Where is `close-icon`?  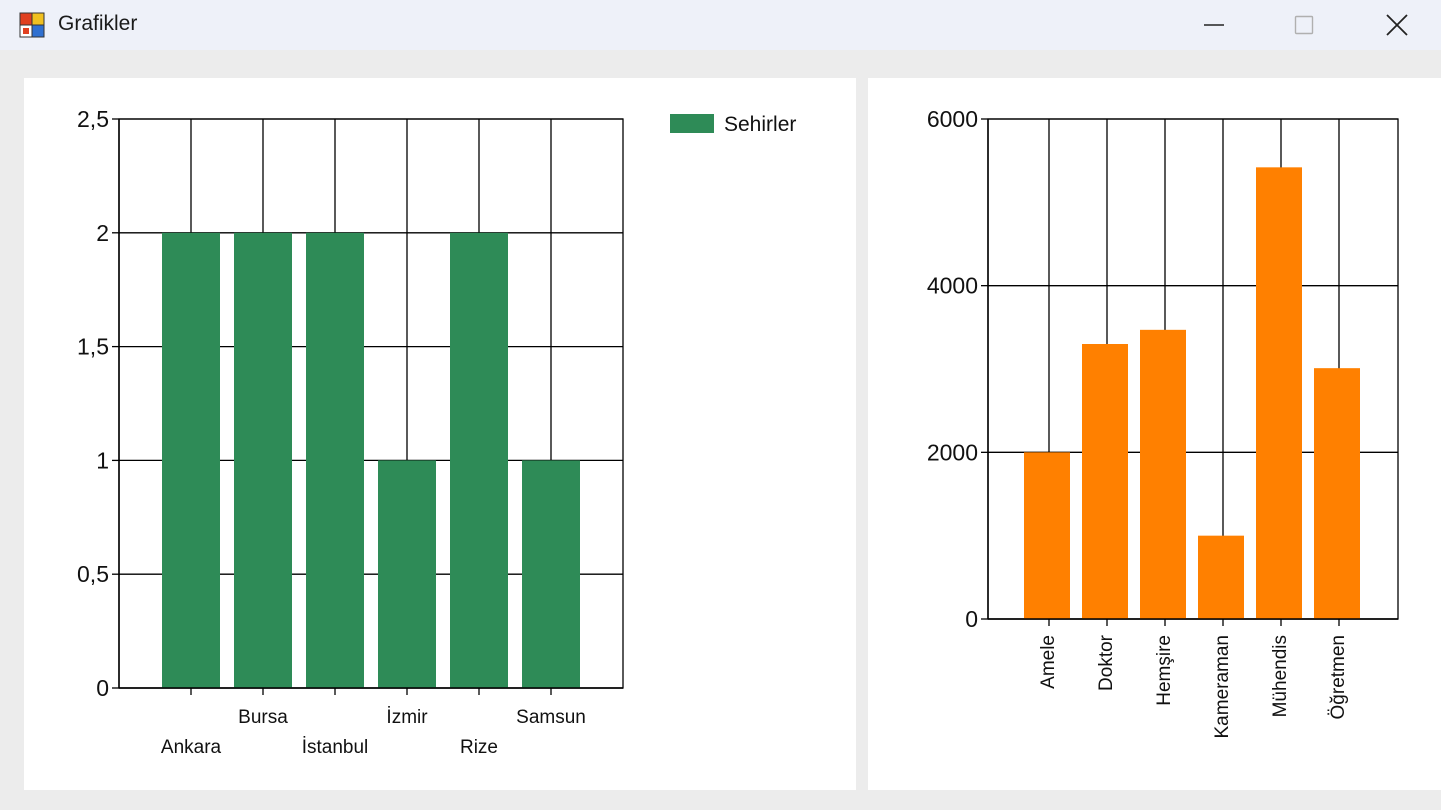 close-icon is located at coordinates (1397, 25).